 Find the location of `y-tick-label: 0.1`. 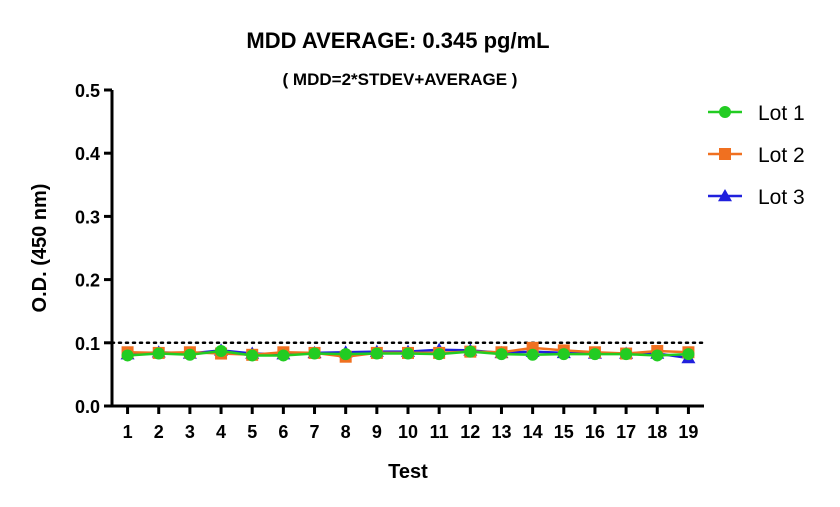

y-tick-label: 0.1 is located at coordinates (87, 344).